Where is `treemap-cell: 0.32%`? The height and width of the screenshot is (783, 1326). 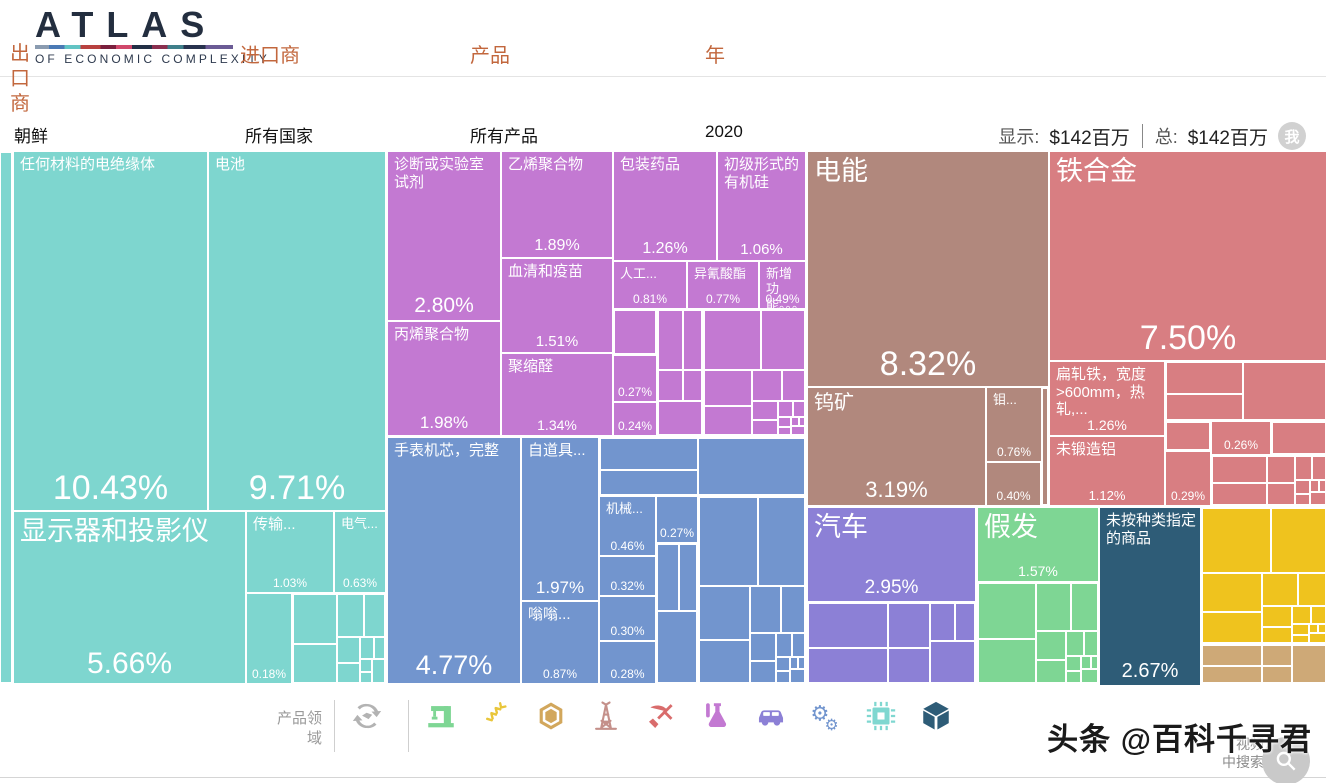
treemap-cell: 0.32% is located at coordinates (627, 576).